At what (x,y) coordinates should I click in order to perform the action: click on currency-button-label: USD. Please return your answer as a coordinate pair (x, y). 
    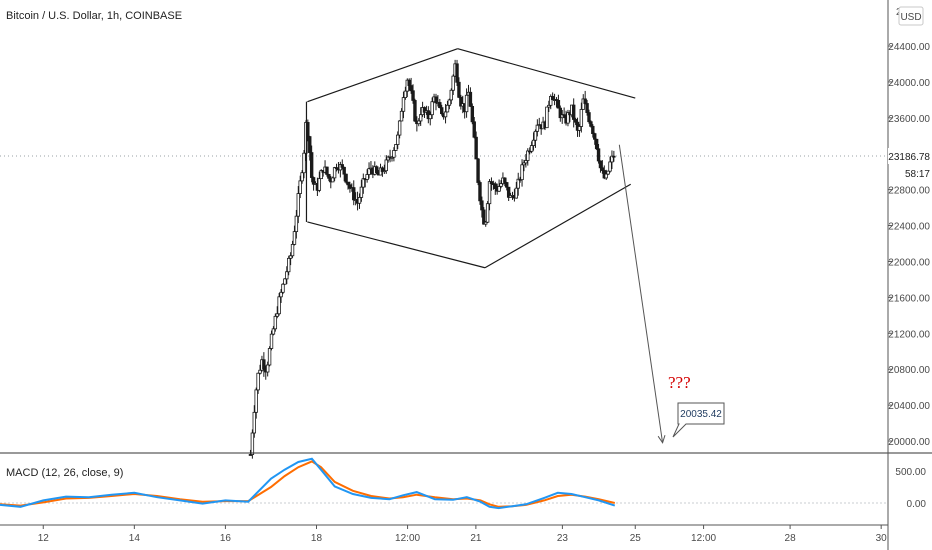
    Looking at the image, I should click on (910, 17).